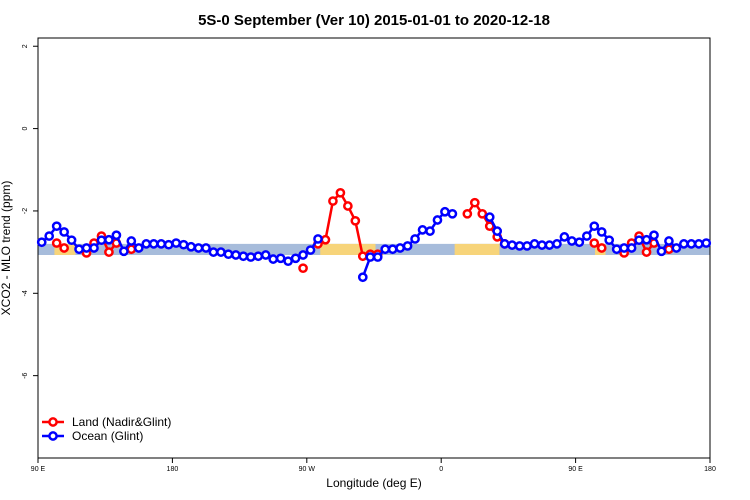 This screenshot has width=750, height=500. Describe the element at coordinates (121, 422) in the screenshot. I see `legend-label: Land (Nadir&Glint)` at that location.